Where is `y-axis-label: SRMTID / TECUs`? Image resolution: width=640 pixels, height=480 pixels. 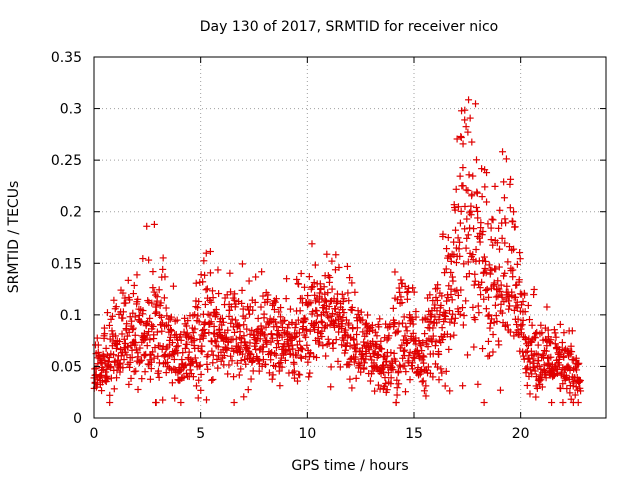
y-axis-label: SRMTID / TECUs is located at coordinates (14, 237).